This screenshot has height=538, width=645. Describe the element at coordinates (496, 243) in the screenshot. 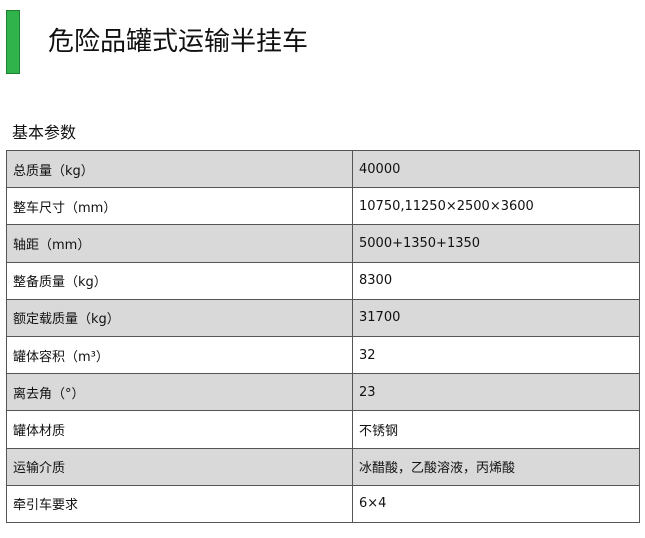

I see `param-value: 5000+1350+1350` at that location.